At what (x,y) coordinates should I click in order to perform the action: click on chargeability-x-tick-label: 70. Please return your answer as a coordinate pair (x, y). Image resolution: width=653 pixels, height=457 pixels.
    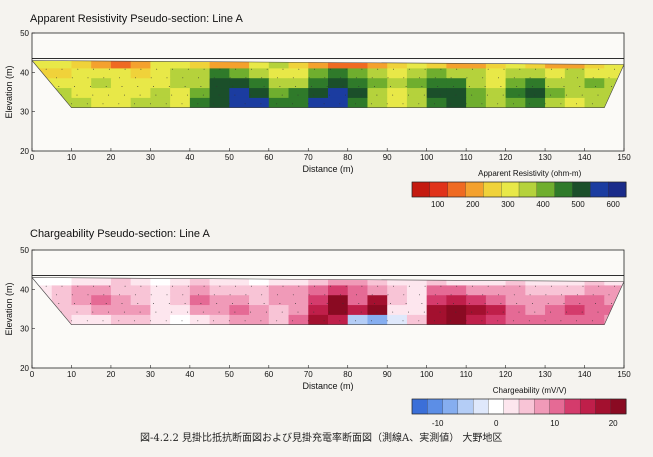
    Looking at the image, I should click on (308, 374).